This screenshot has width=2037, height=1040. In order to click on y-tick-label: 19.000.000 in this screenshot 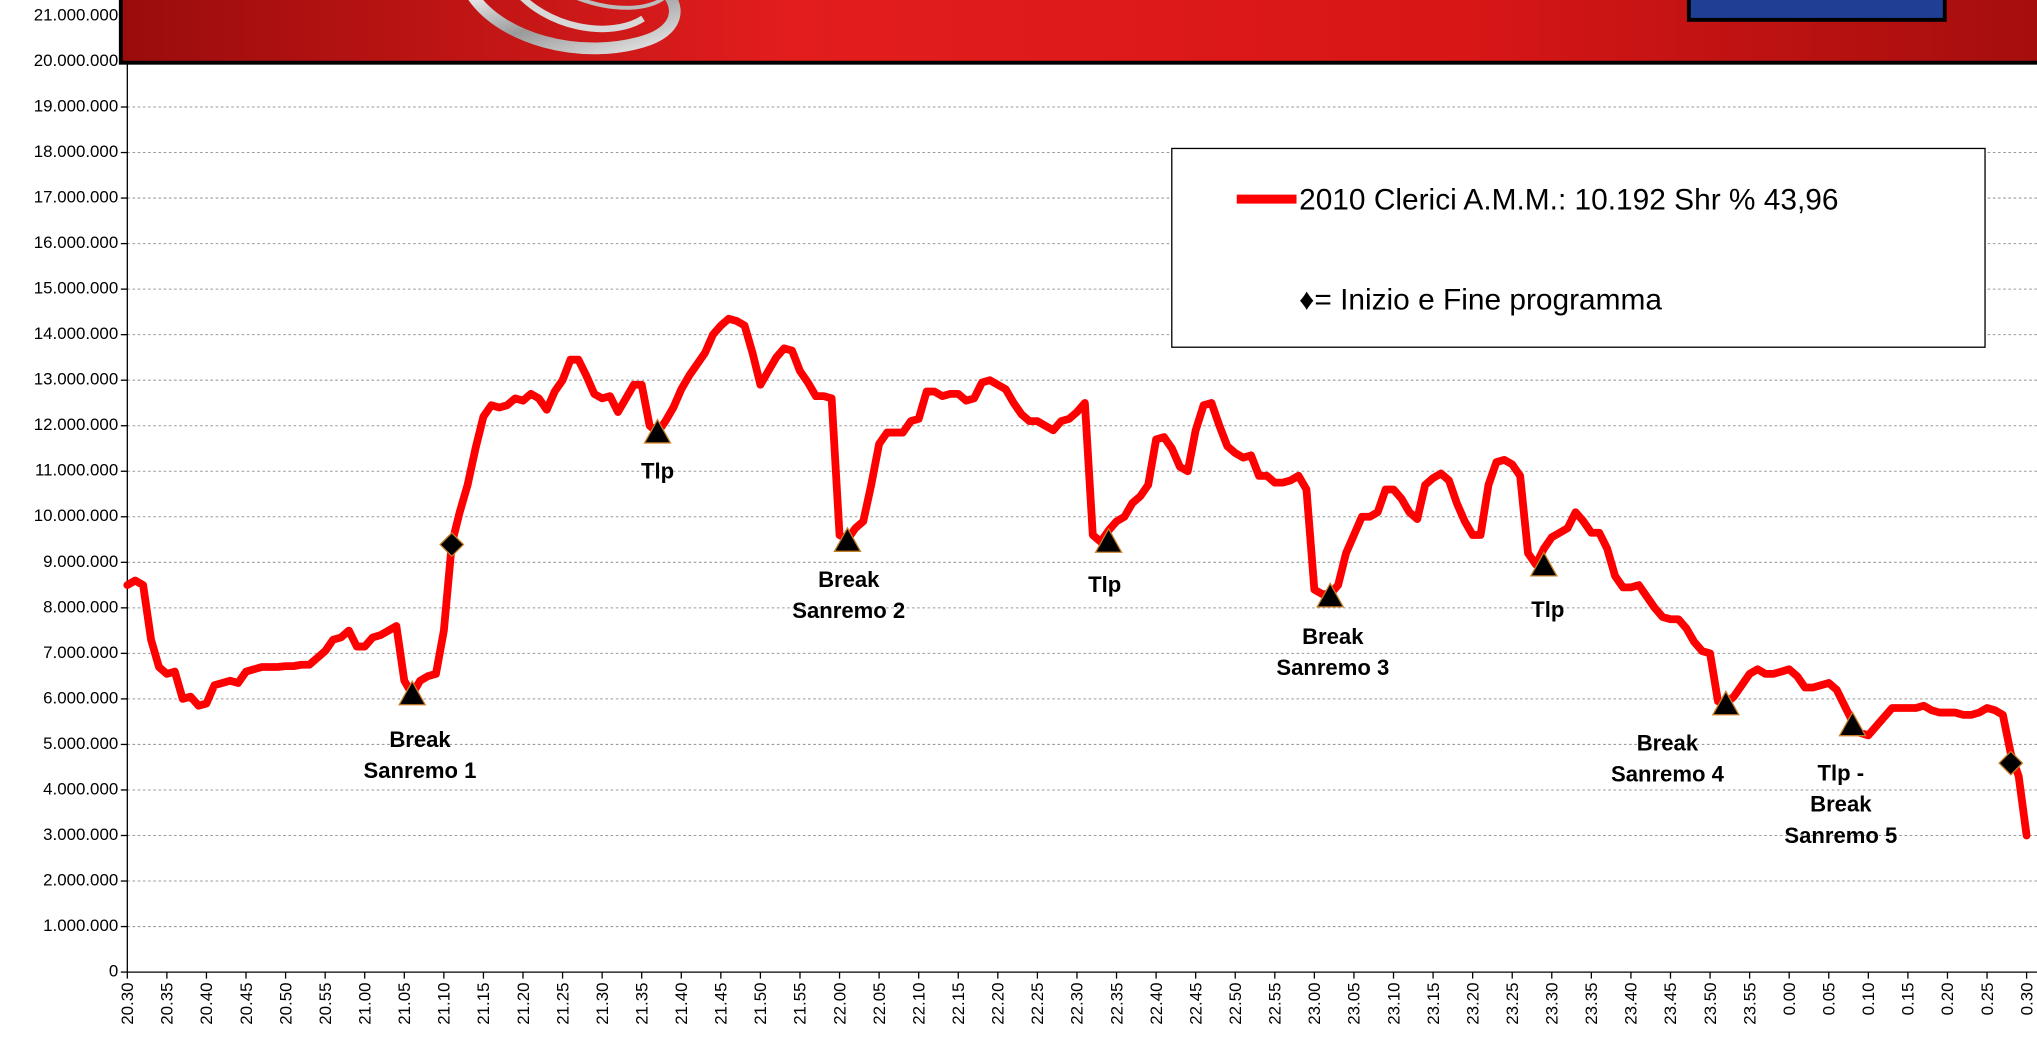, I will do `click(76, 105)`.